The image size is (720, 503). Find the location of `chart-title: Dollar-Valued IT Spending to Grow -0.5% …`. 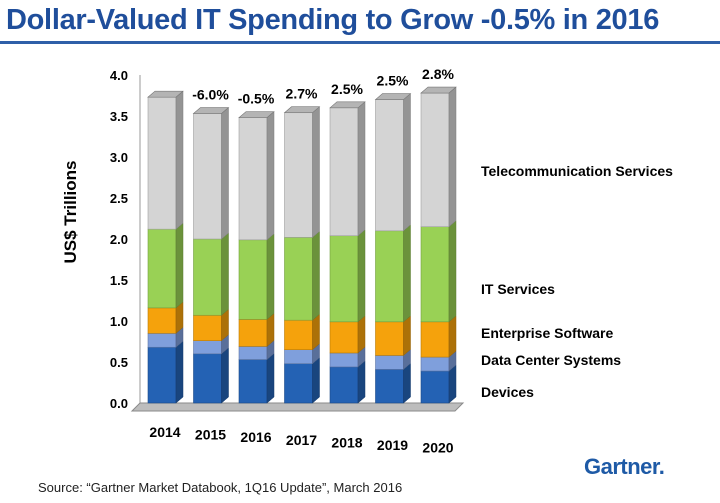

chart-title: Dollar-Valued IT Spending to Grow -0.5% … is located at coordinates (333, 20).